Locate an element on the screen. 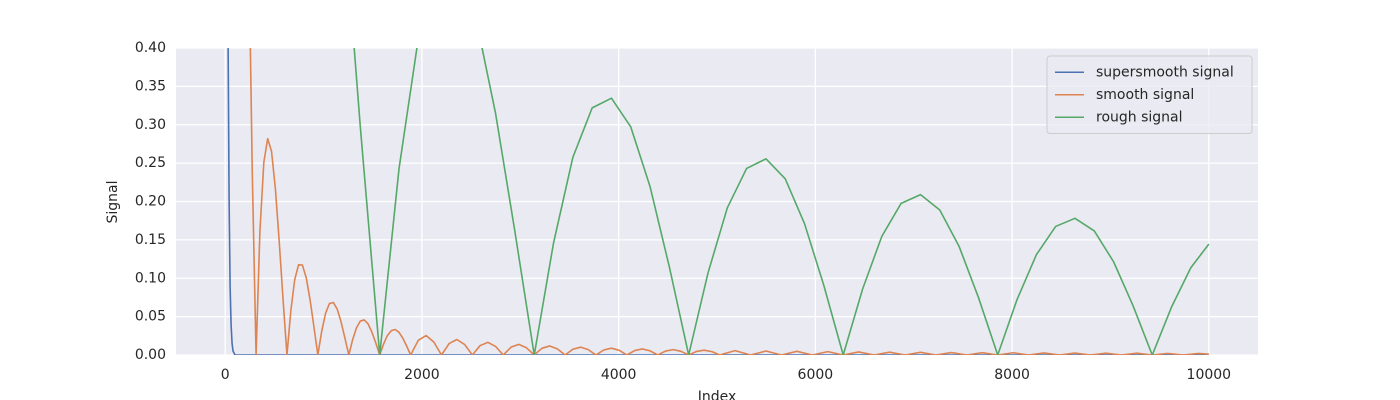  y-tick-label: 0.25 is located at coordinates (150, 163).